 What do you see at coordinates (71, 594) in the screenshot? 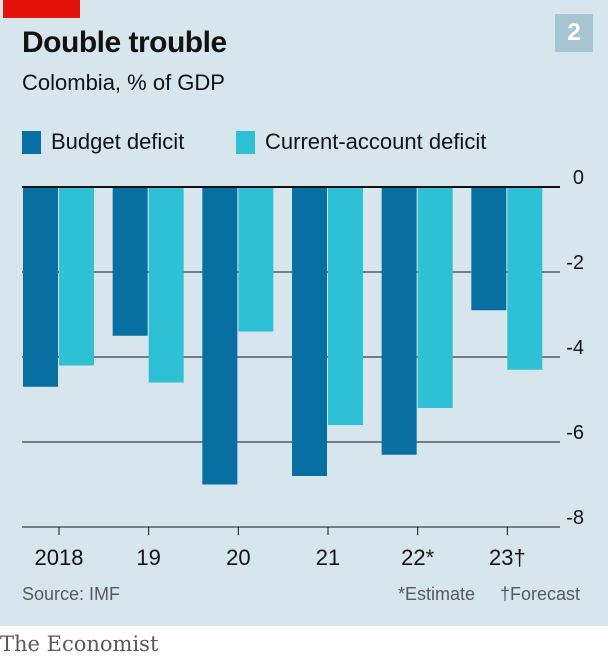
I see `source-note: Source: IMF` at bounding box center [71, 594].